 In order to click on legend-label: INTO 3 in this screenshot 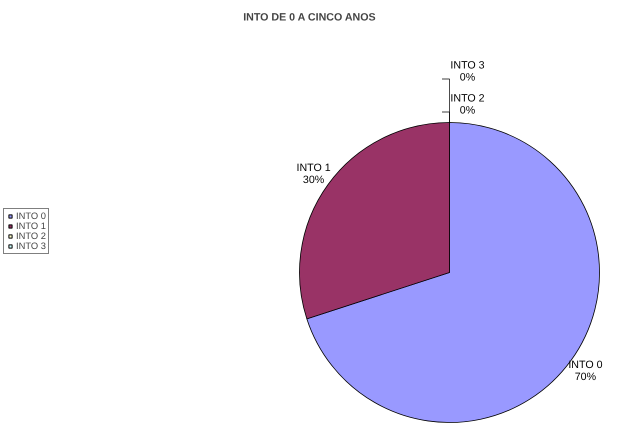, I will do `click(31, 246)`.